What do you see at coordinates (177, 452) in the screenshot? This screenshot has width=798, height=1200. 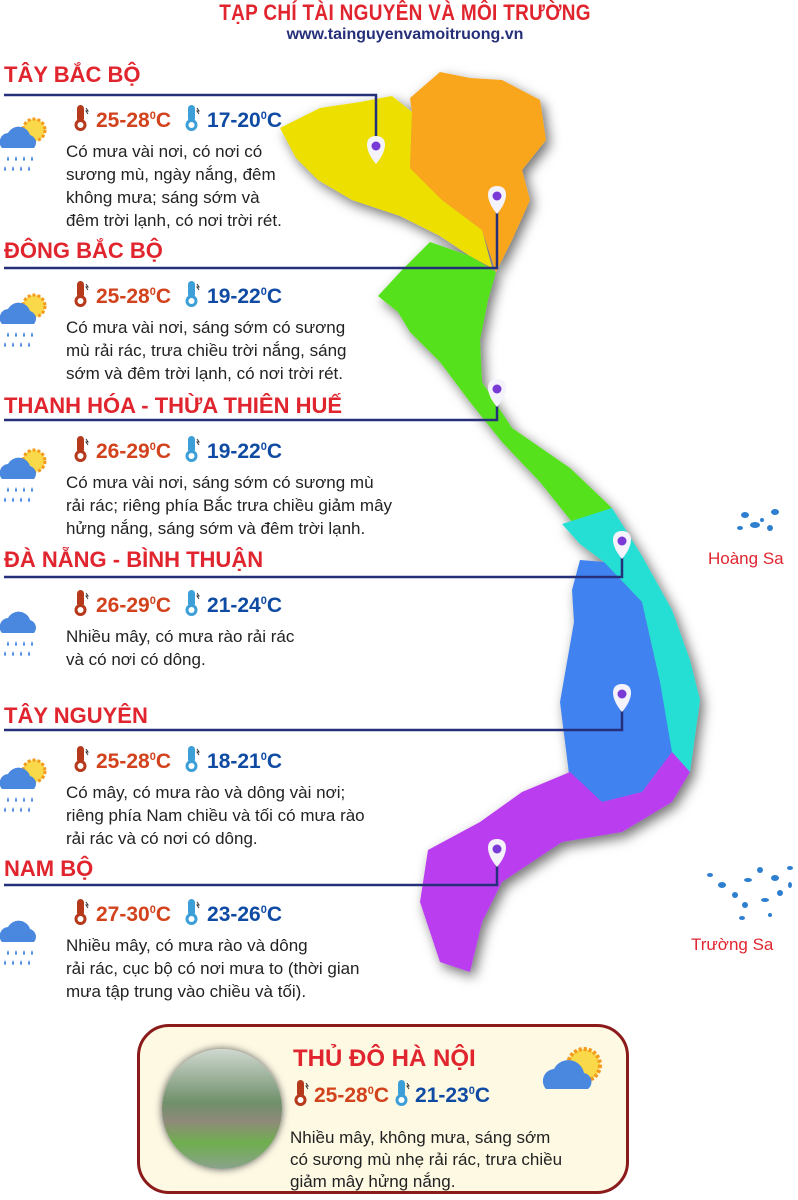 I see `region-temps: 26-290C 19-220C` at bounding box center [177, 452].